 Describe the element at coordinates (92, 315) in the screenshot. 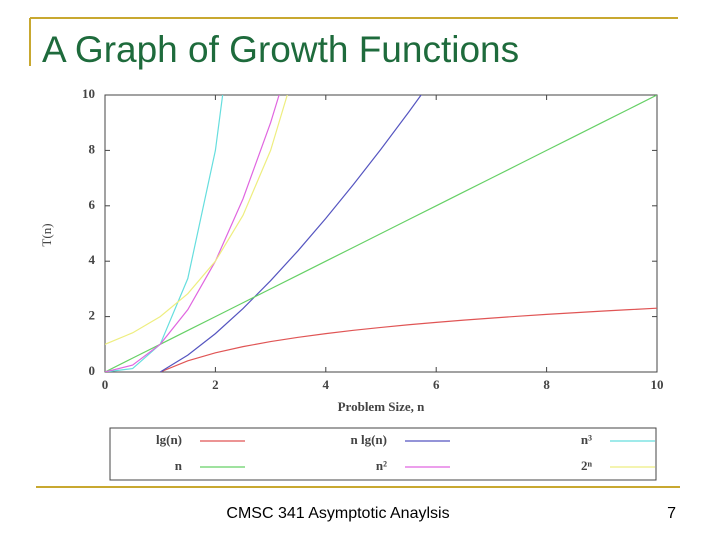

I see `y-tick-label: 2` at that location.